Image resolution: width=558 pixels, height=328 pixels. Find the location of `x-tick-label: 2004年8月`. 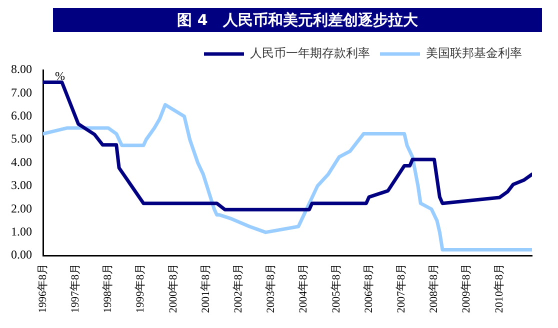

x-tick-label: 2004年8月 is located at coordinates (304, 288).